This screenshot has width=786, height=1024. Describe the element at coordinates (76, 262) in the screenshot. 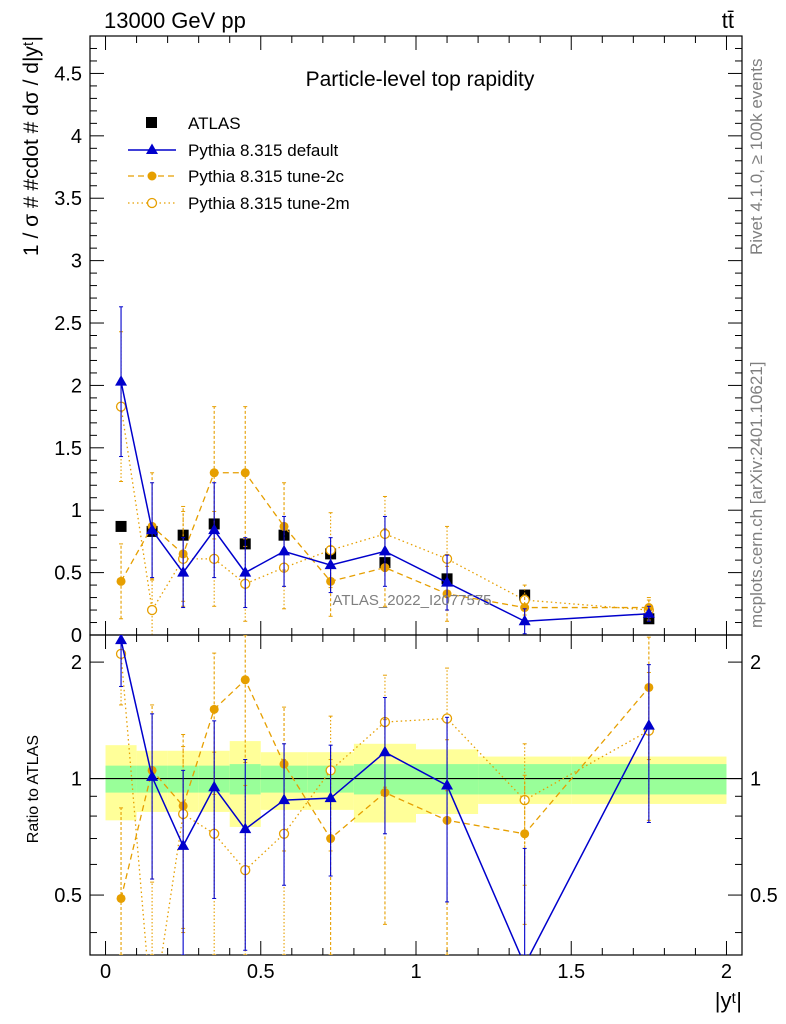

I see `main-y-tick-label: 3` at that location.